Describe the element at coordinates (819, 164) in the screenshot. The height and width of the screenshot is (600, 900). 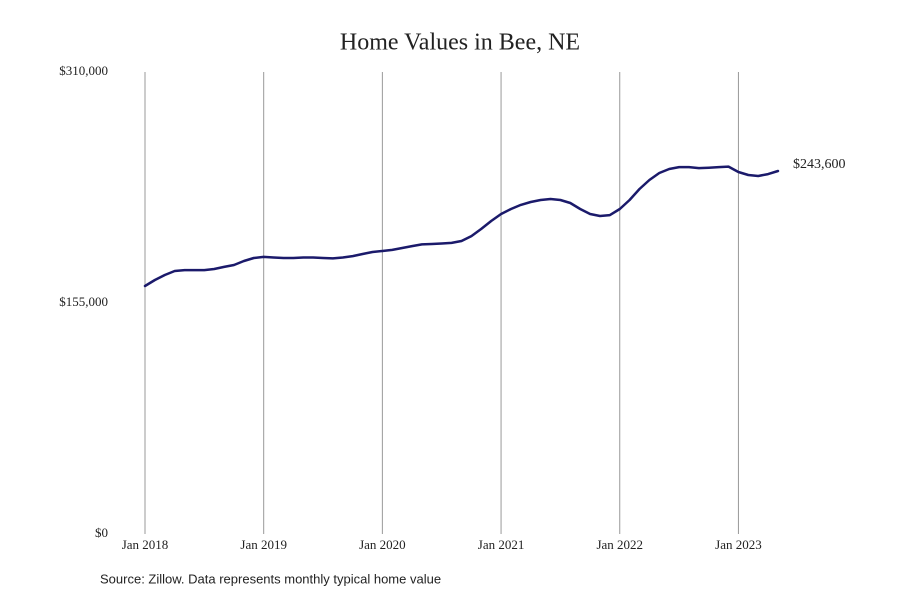
I see `end-value-label: $243,600` at that location.